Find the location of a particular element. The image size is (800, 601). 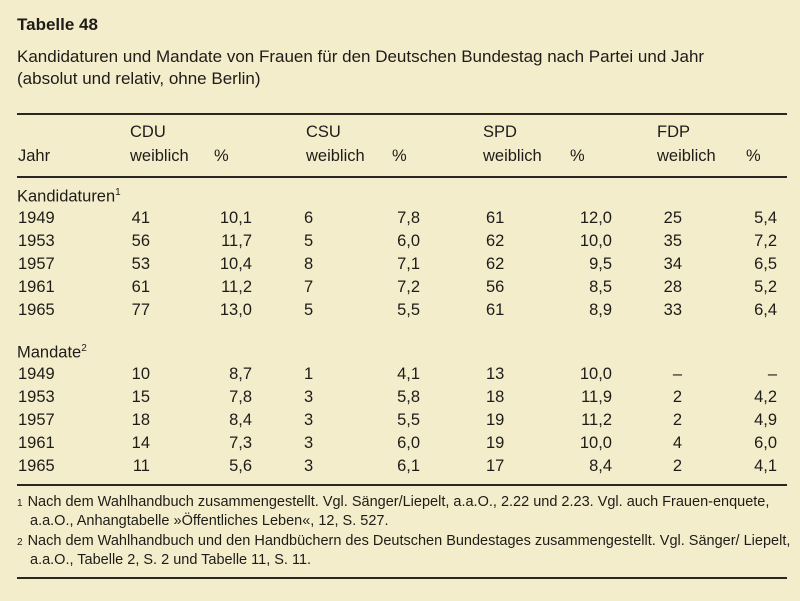

table-row: 1949 10 8,7 1 4,1 13 10,0 – – is located at coordinates (400, 376).